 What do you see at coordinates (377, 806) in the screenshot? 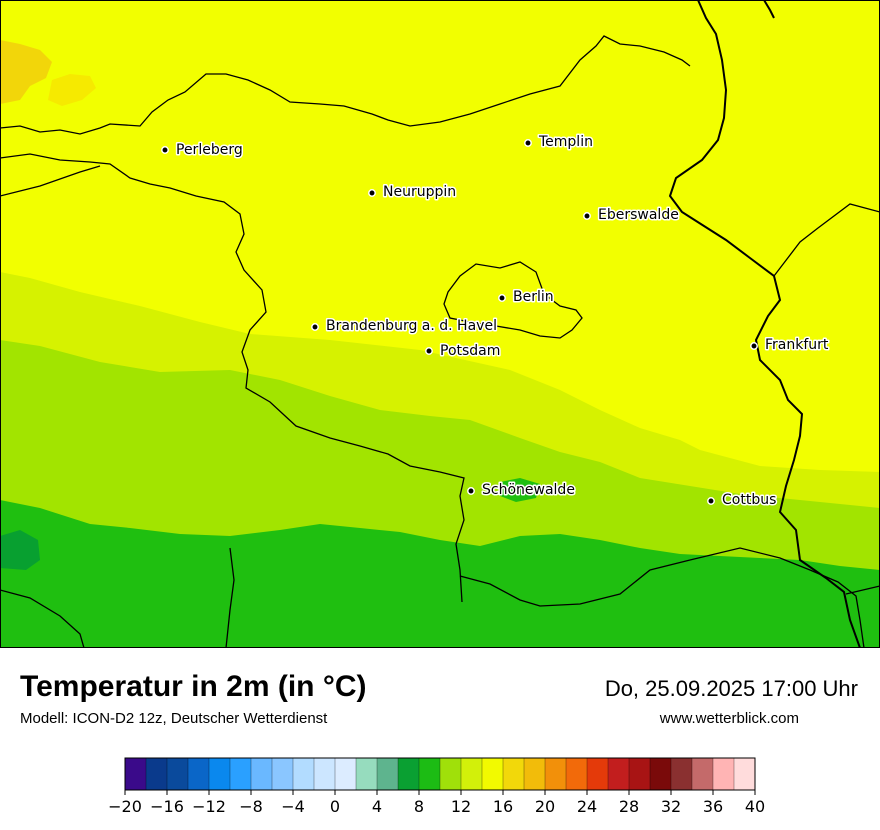
I see `colorbar-tick-label: 4` at bounding box center [377, 806].